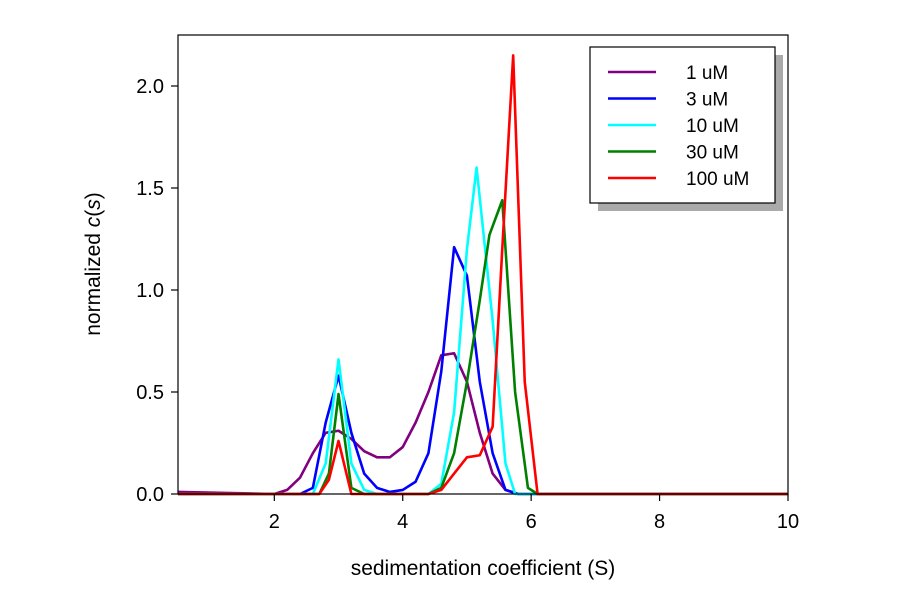 The width and height of the screenshot is (900, 615). Describe the element at coordinates (150, 189) in the screenshot. I see `y-tick-label: 1.5` at that location.